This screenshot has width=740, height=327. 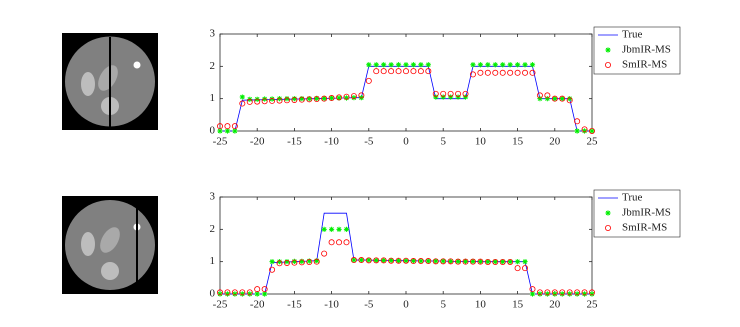 I want to click on phantom-image, so click(x=110, y=245).